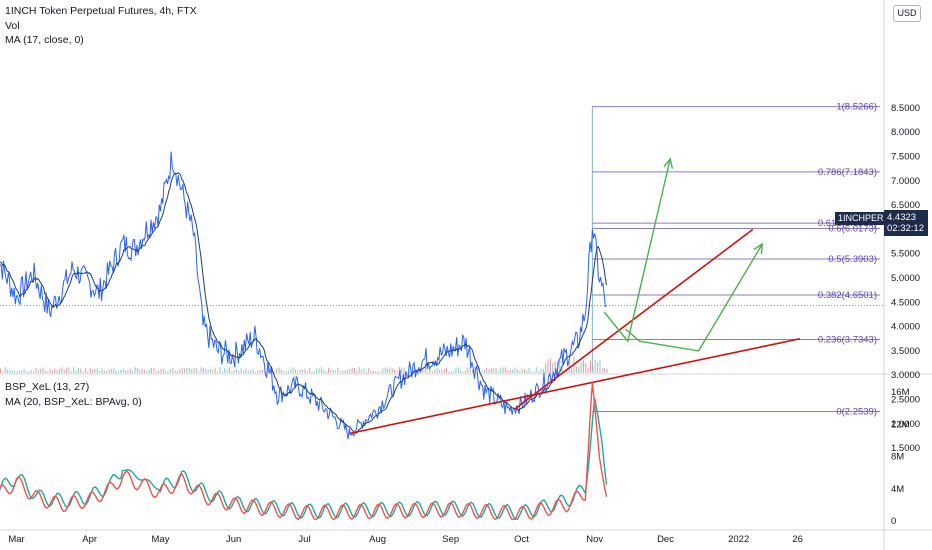 This screenshot has height=550, width=932. Describe the element at coordinates (852, 259) in the screenshot. I see `fib-level-label: 0.5(5.3903)` at that location.